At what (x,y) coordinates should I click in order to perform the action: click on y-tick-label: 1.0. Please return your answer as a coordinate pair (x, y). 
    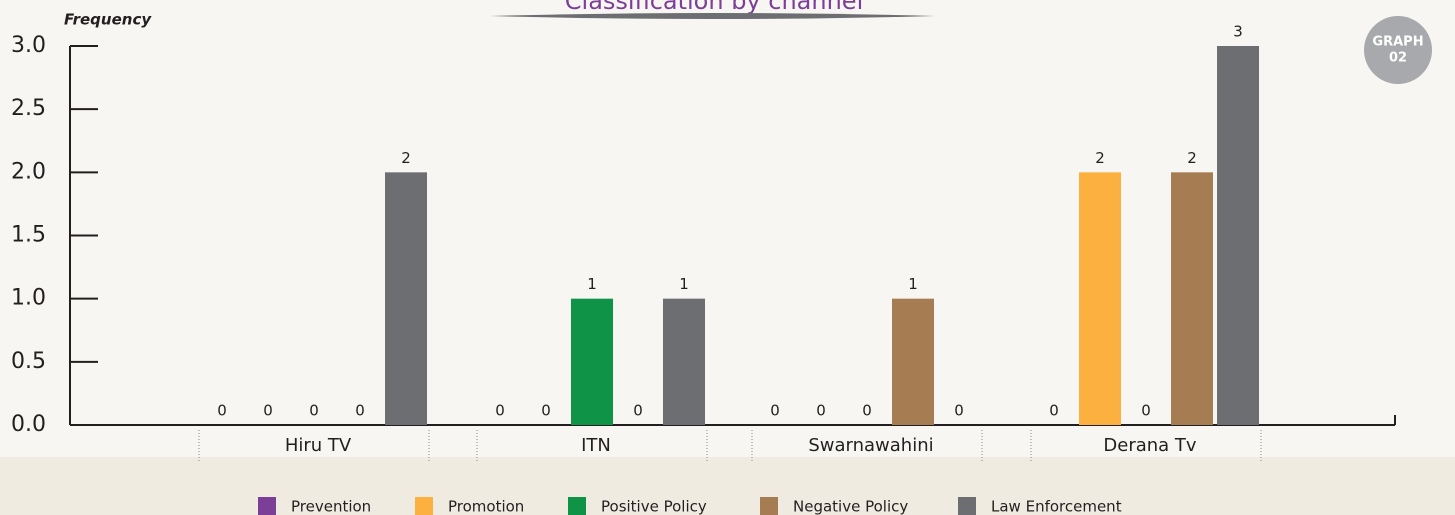
    Looking at the image, I should click on (28, 298).